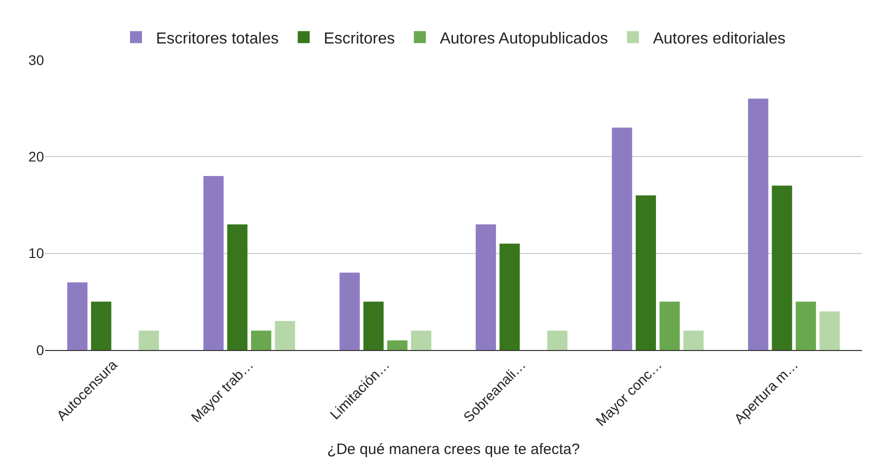 The image size is (882, 466). What do you see at coordinates (36, 60) in the screenshot?
I see `y-tick-label: 30` at bounding box center [36, 60].